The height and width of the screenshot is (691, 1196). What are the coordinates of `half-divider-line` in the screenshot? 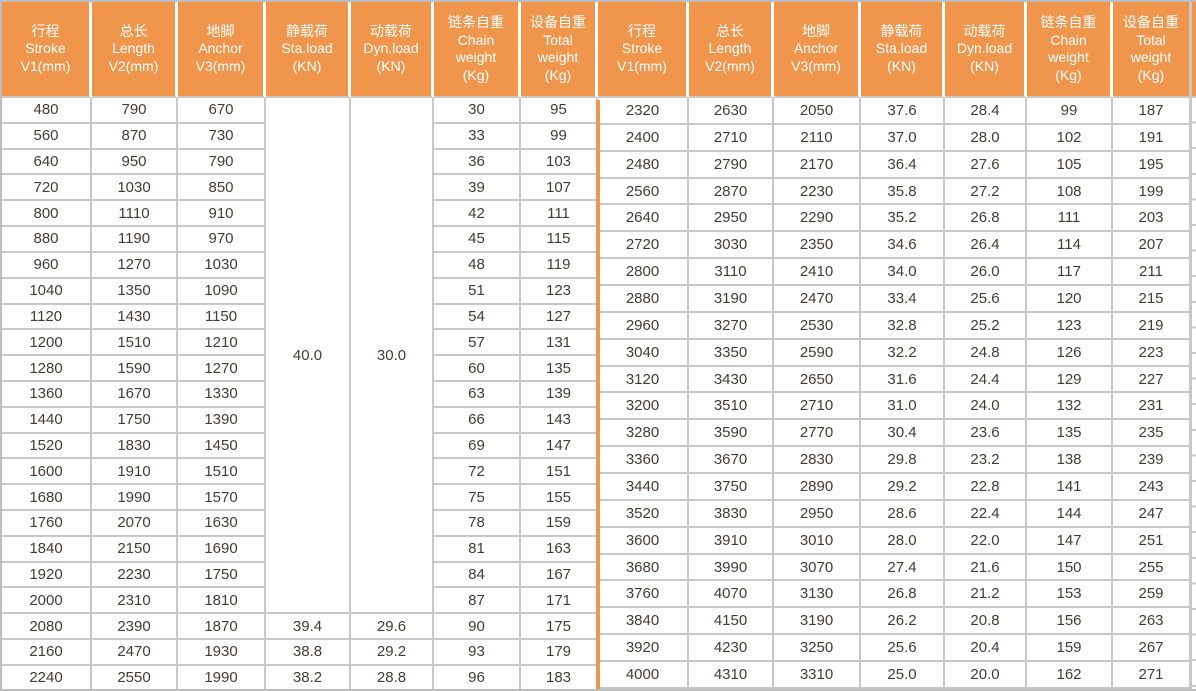 It's located at (598, 394).